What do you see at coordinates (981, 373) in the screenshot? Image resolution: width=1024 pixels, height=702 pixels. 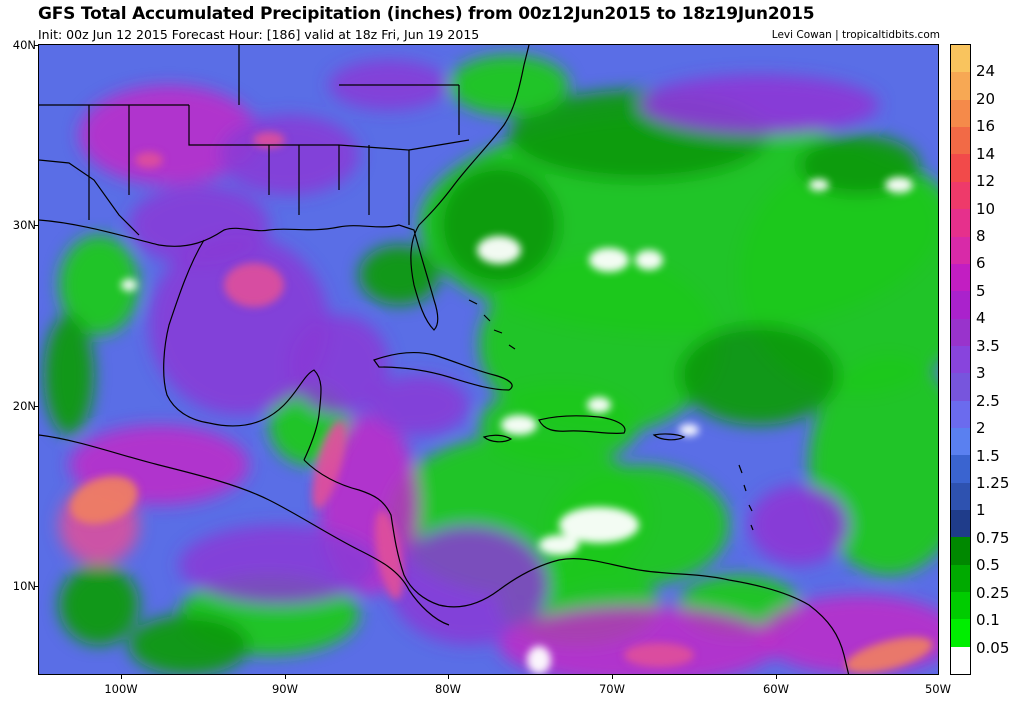 I see `colorbar-label: 3` at bounding box center [981, 373].